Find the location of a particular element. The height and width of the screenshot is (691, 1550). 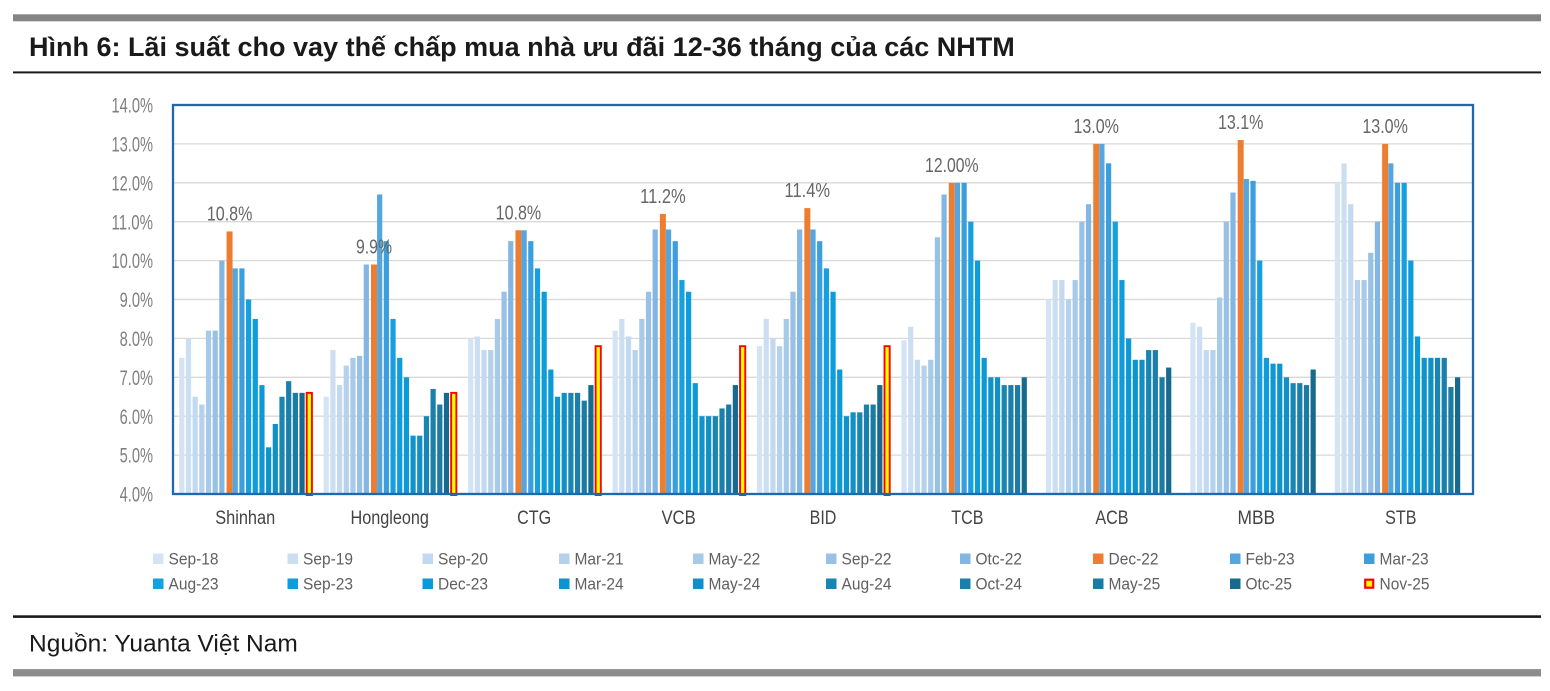

svg-text: 8.0% is located at coordinates (136, 339).